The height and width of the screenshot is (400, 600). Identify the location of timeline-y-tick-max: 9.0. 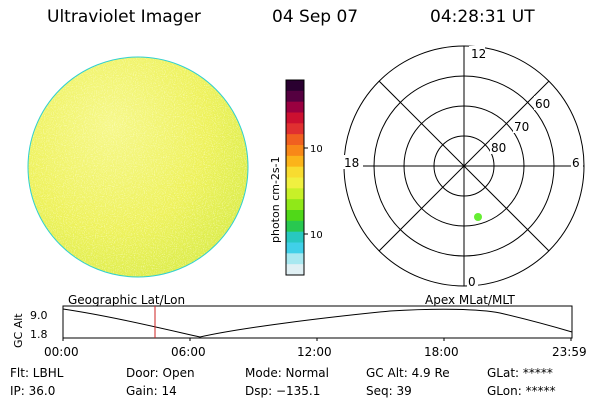
(39, 315).